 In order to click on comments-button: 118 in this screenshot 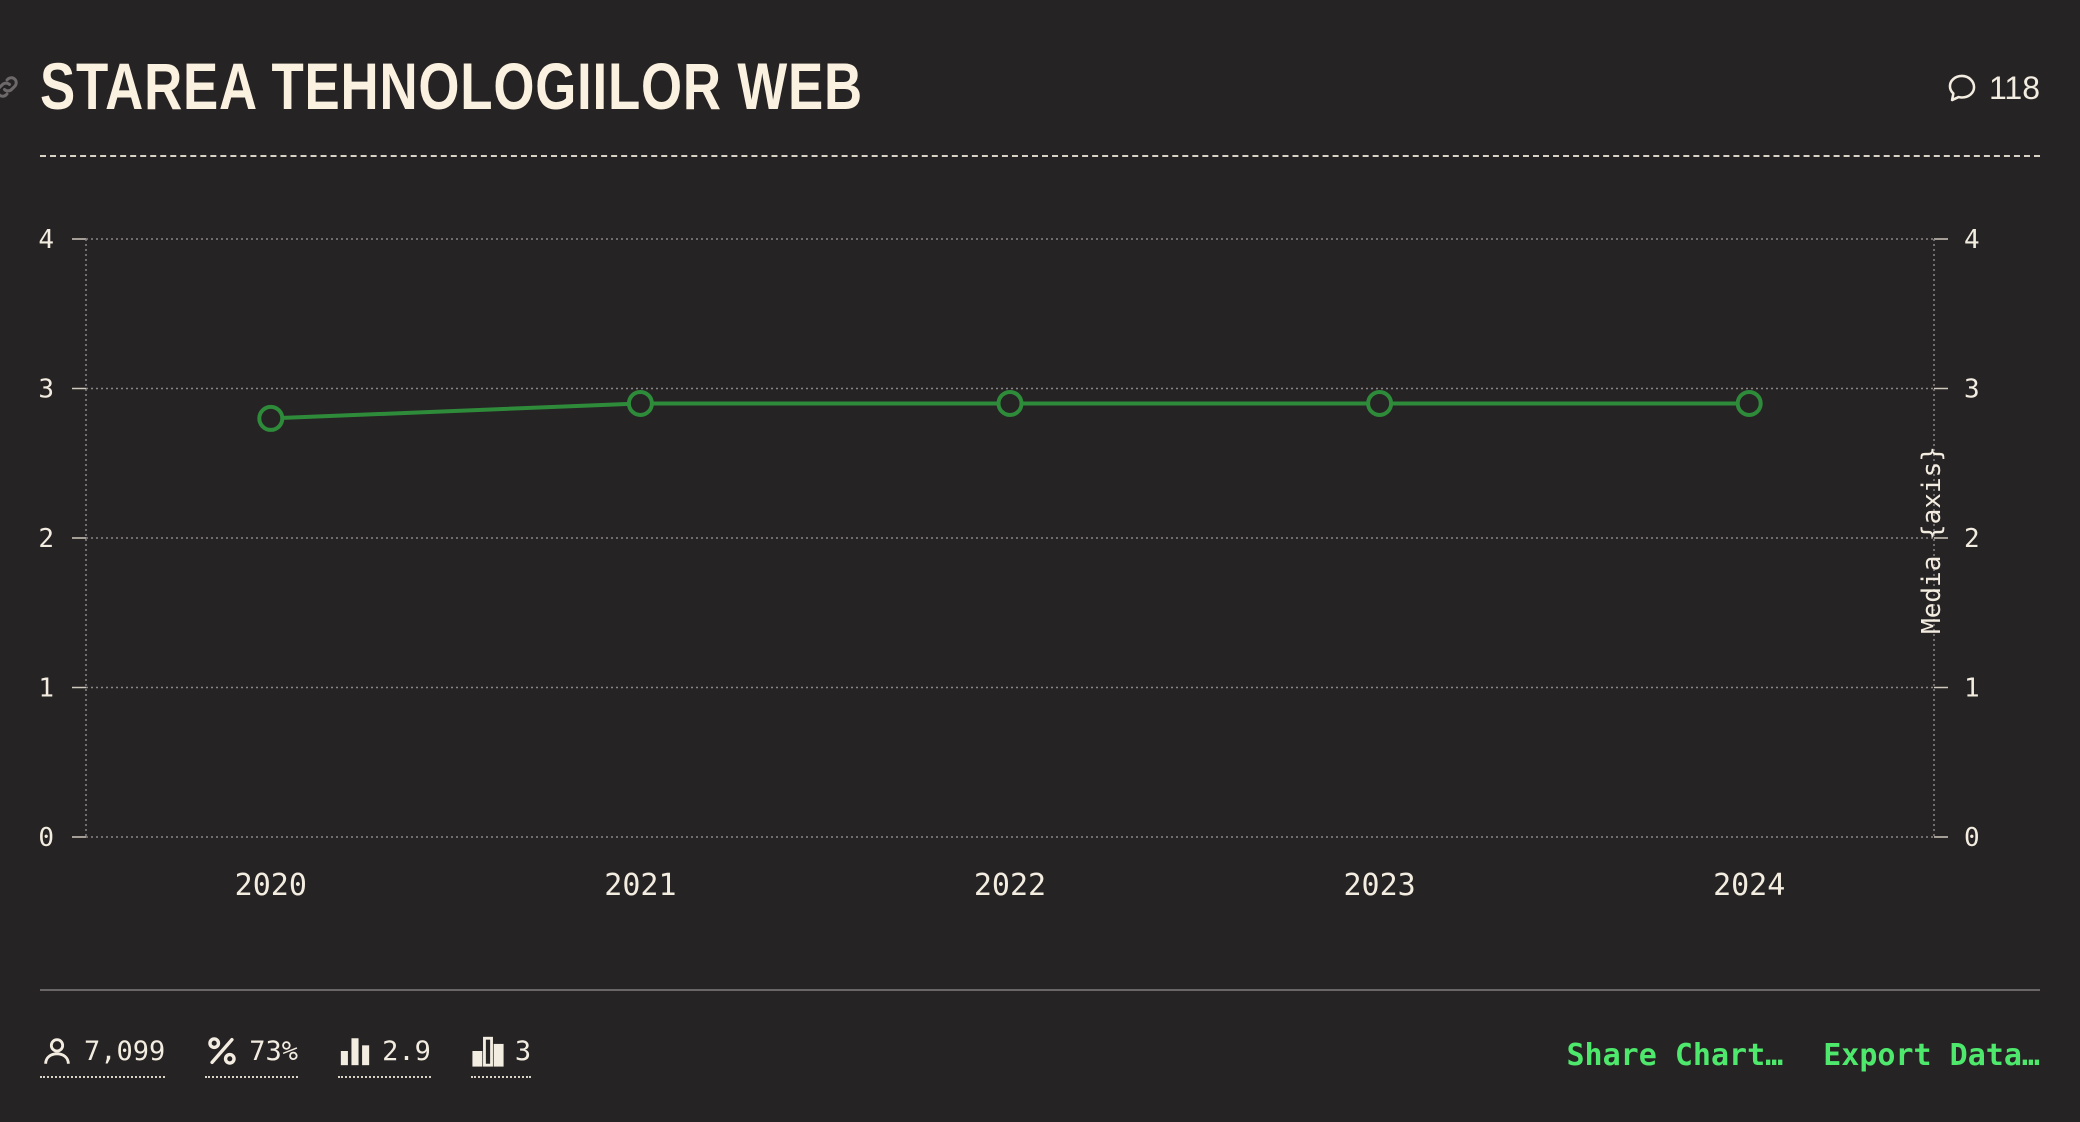, I will do `click(1992, 88)`.